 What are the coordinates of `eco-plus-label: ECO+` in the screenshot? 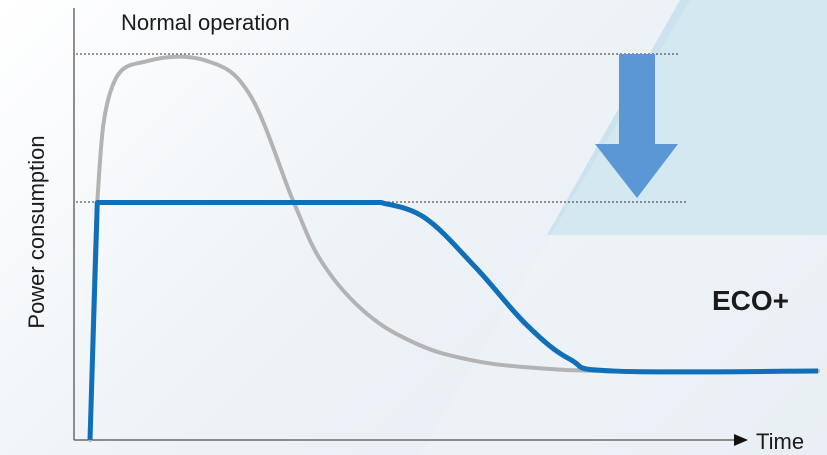 It's located at (750, 300).